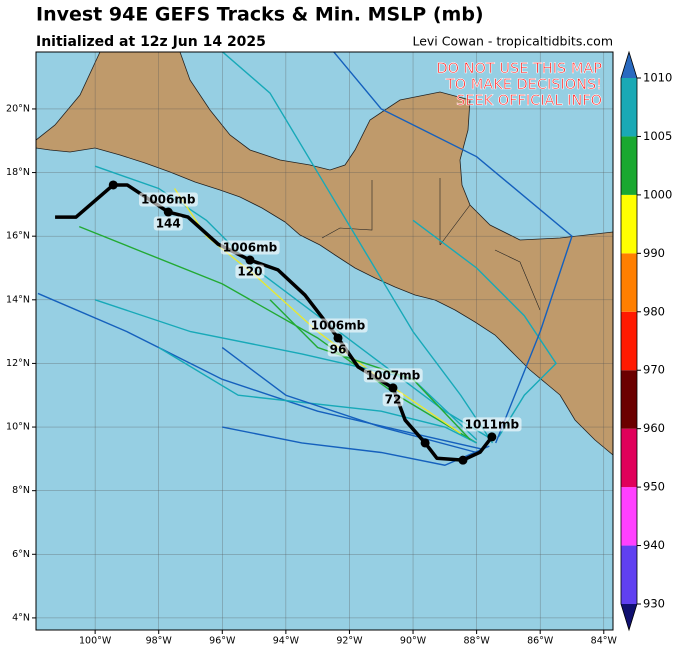  What do you see at coordinates (654, 604) in the screenshot?
I see `colorbar-label: 930` at bounding box center [654, 604].